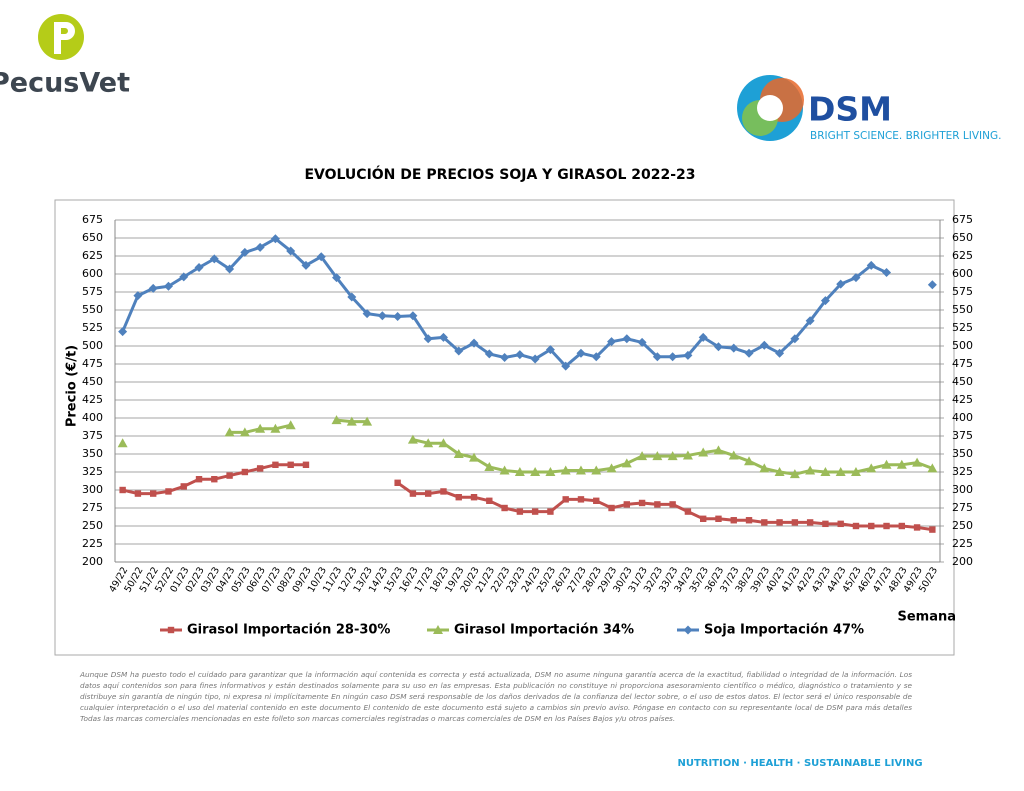 This screenshot has height=791, width=1024. Describe the element at coordinates (65, 83) in the screenshot. I see `pecusvet-text: PecusVet` at that location.